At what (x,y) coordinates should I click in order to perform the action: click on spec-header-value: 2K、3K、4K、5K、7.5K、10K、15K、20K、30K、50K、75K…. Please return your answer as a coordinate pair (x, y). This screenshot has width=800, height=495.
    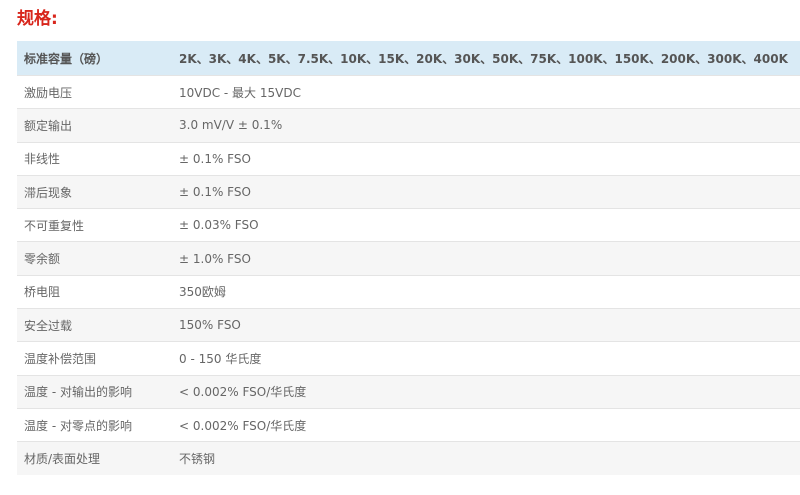
    Looking at the image, I should click on (486, 58).